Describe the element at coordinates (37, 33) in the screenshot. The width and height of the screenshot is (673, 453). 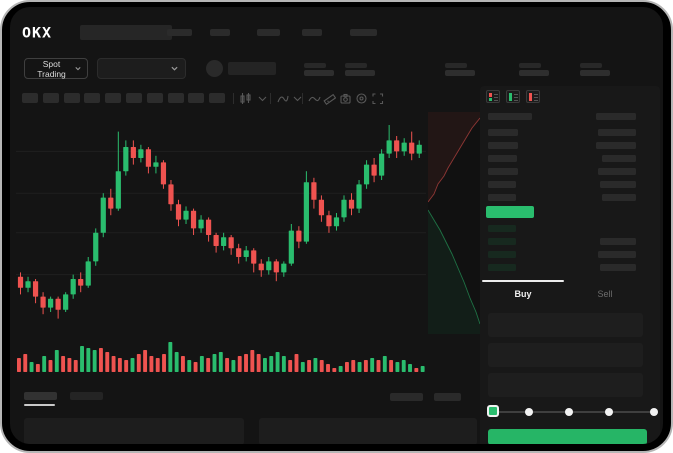
I see `okx-logo: OKX` at that location.